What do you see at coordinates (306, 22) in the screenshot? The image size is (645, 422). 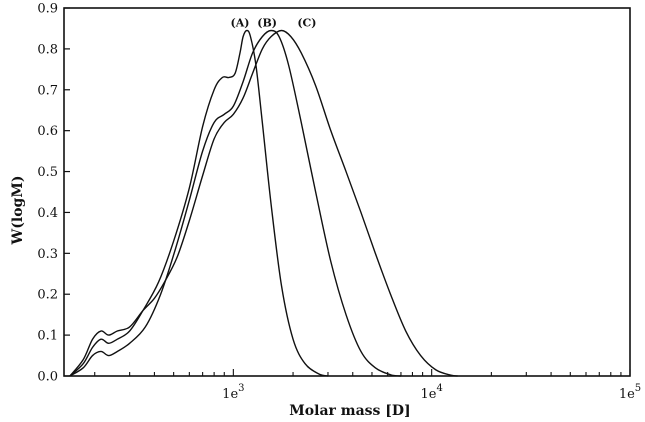 I see `series-c-label: (C)` at bounding box center [306, 22].